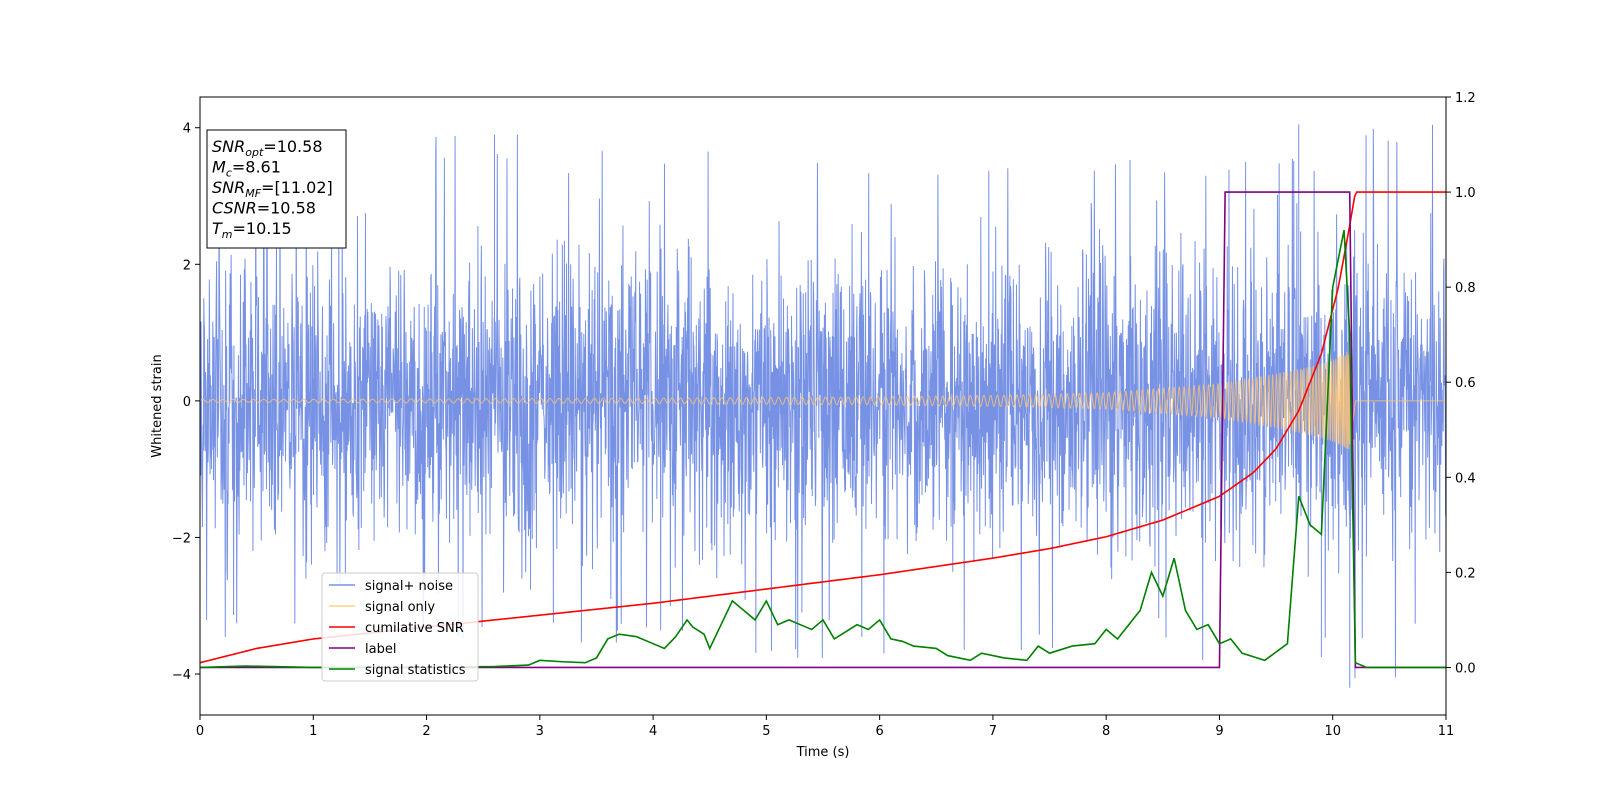  What do you see at coordinates (653, 731) in the screenshot?
I see `x-tick-label: 4` at bounding box center [653, 731].